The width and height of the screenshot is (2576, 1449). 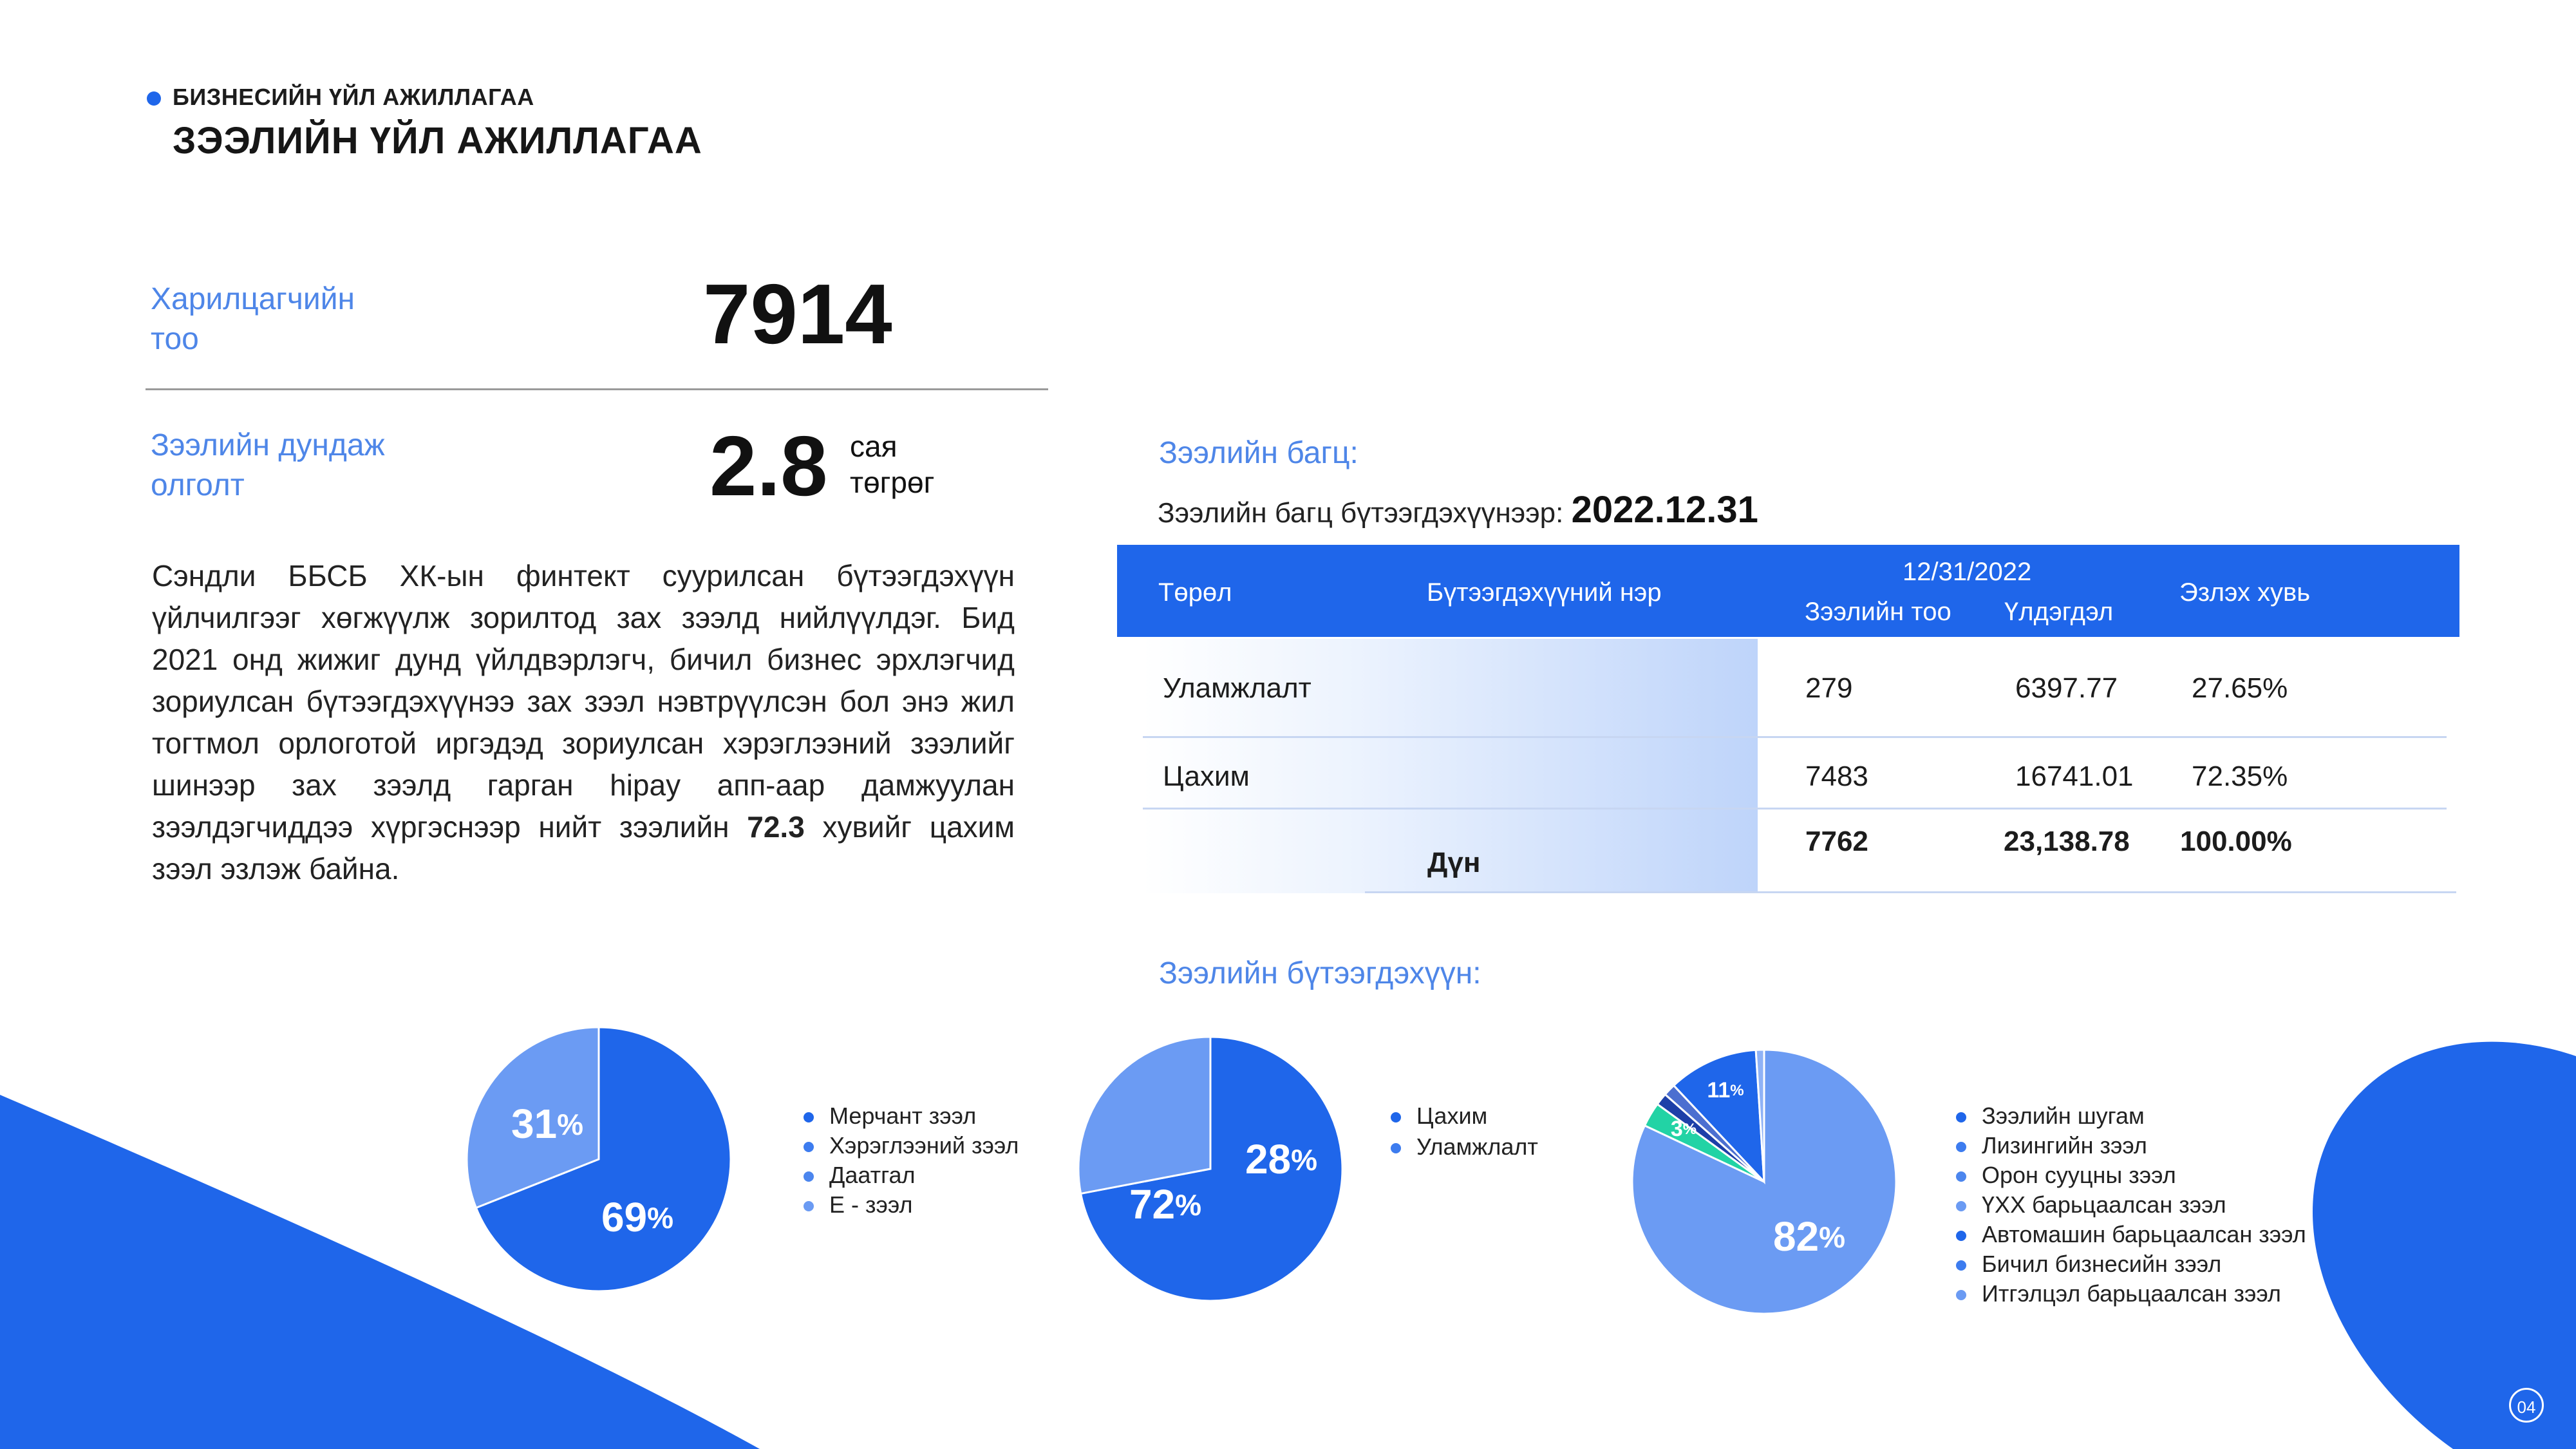 I want to click on description-highlight: 72.3, so click(x=776, y=827).